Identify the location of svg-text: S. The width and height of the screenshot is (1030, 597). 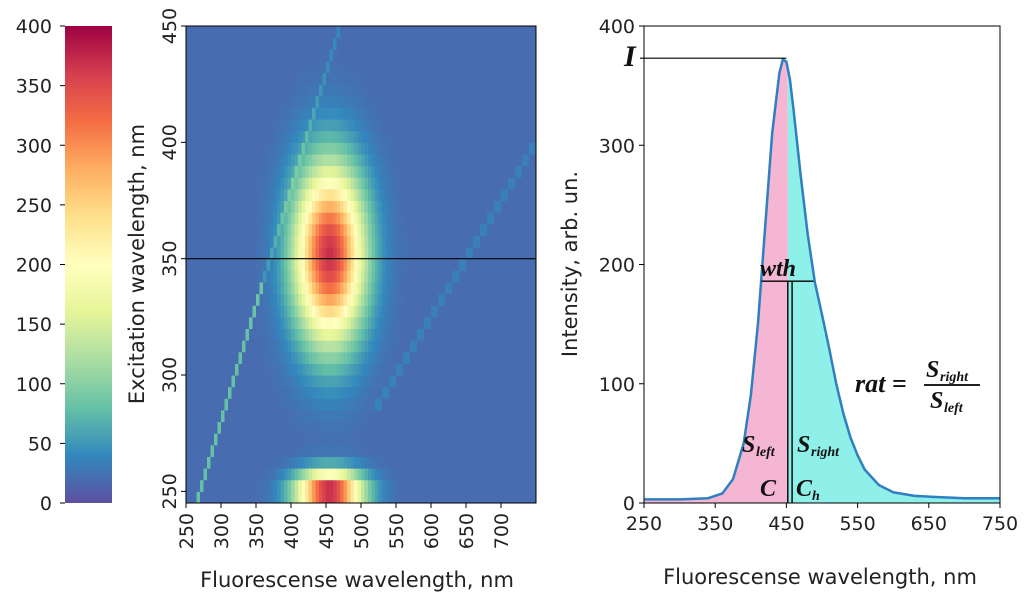
(932, 370).